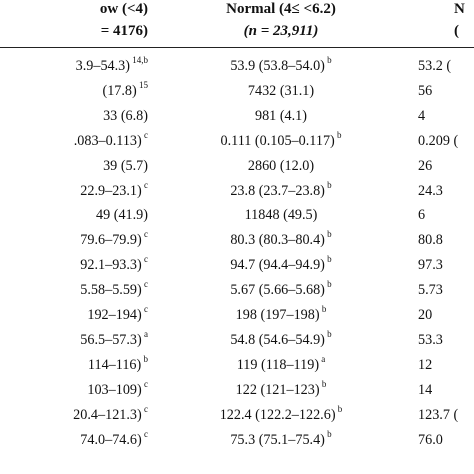  I want to click on table-cell-col1: 49 (41.9), so click(122, 215).